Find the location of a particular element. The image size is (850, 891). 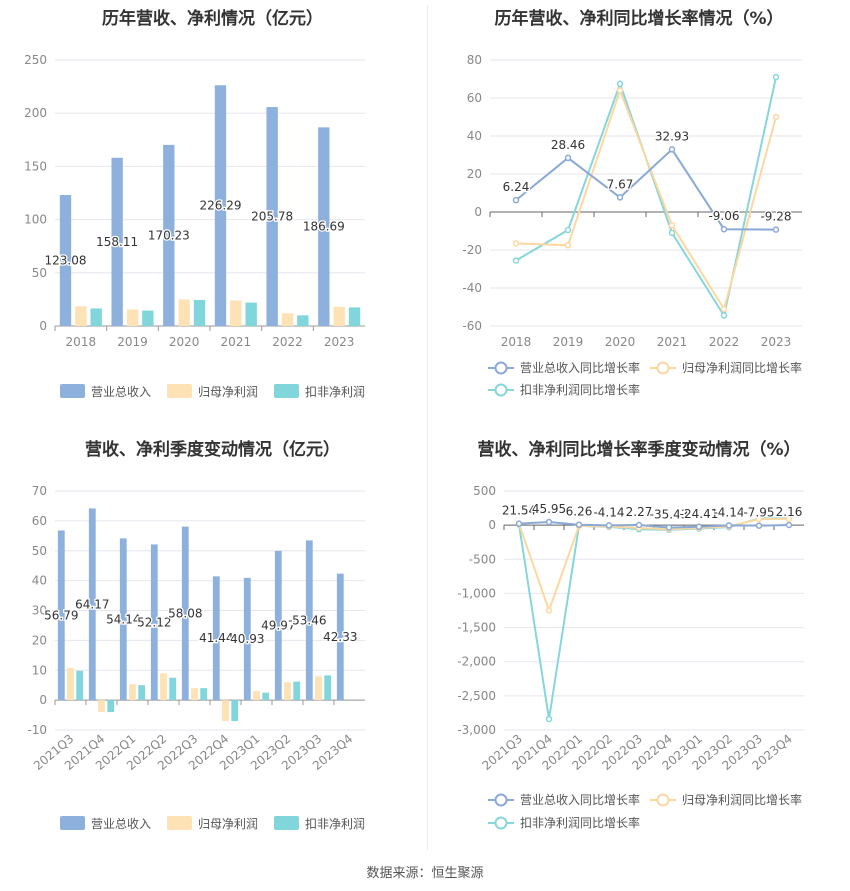

y-tick-label: 150 is located at coordinates (35, 166).